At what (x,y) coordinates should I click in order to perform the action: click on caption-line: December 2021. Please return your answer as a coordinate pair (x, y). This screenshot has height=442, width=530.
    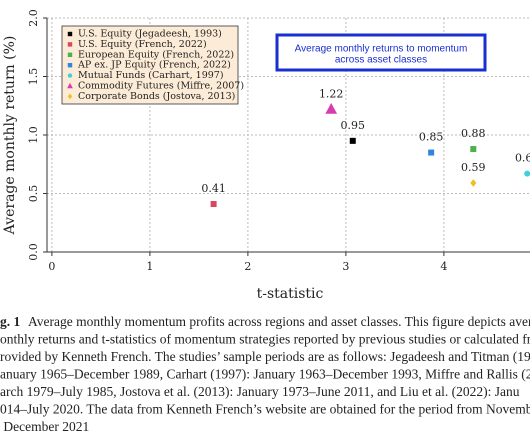
    Looking at the image, I should click on (44, 426).